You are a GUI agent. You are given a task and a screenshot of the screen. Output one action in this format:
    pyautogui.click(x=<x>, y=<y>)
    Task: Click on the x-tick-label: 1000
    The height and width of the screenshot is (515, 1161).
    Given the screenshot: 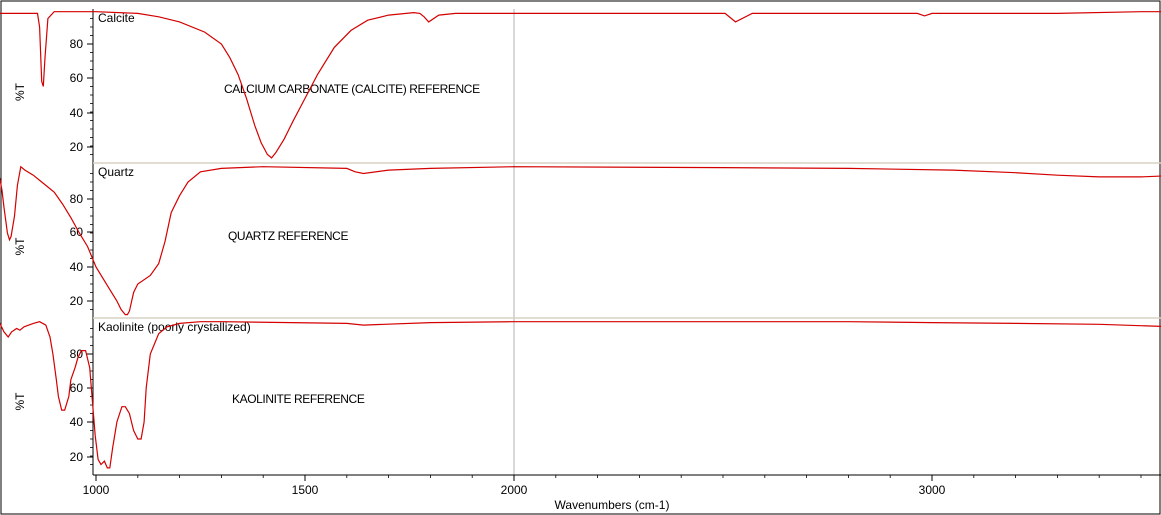 What is the action you would take?
    pyautogui.click(x=96, y=490)
    